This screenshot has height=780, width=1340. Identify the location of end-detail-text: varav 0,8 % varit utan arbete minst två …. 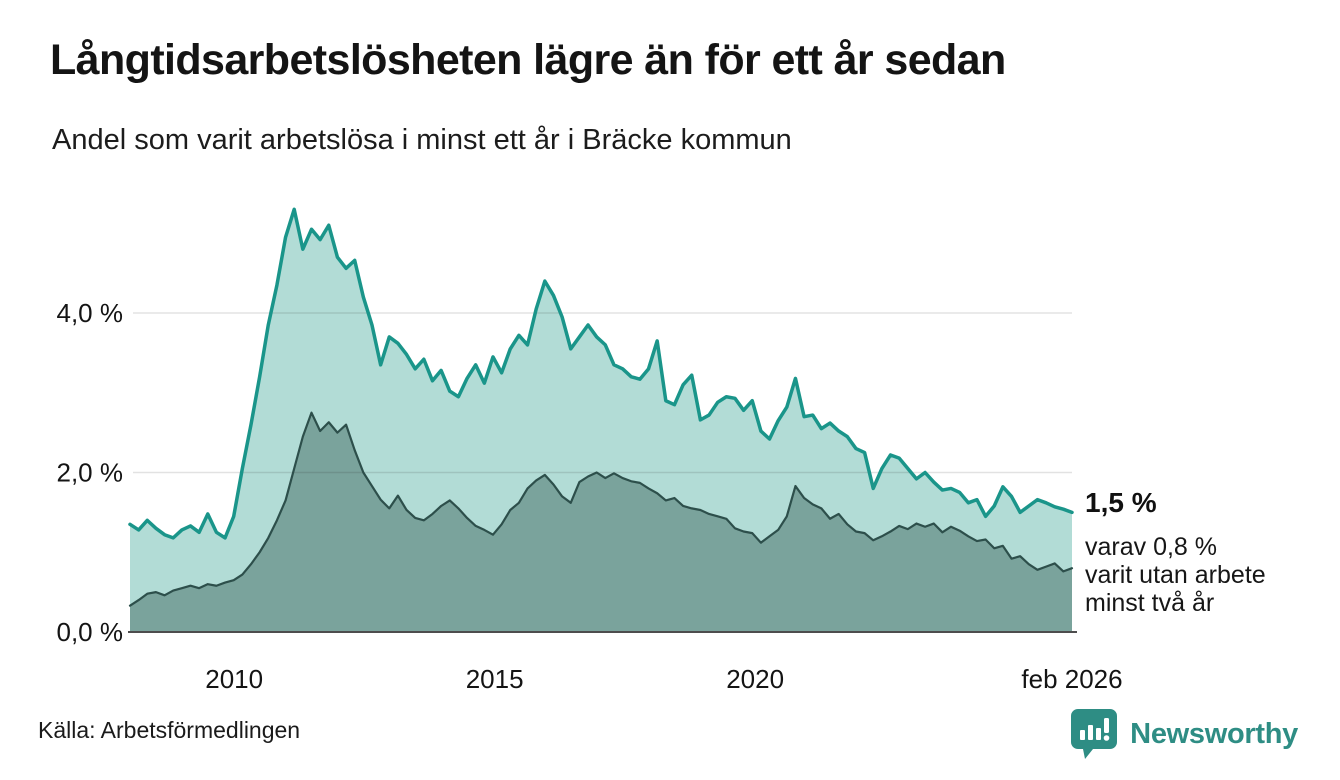
(1210, 575).